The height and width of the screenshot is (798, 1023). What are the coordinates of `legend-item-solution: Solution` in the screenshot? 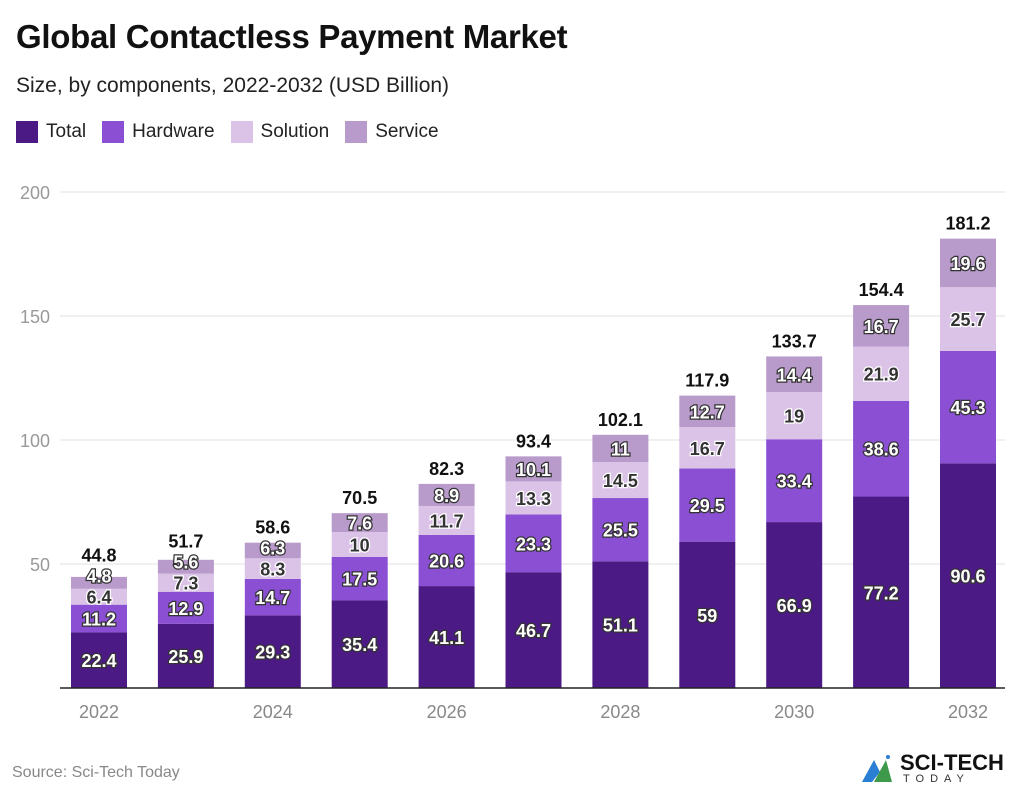 It's located at (280, 132).